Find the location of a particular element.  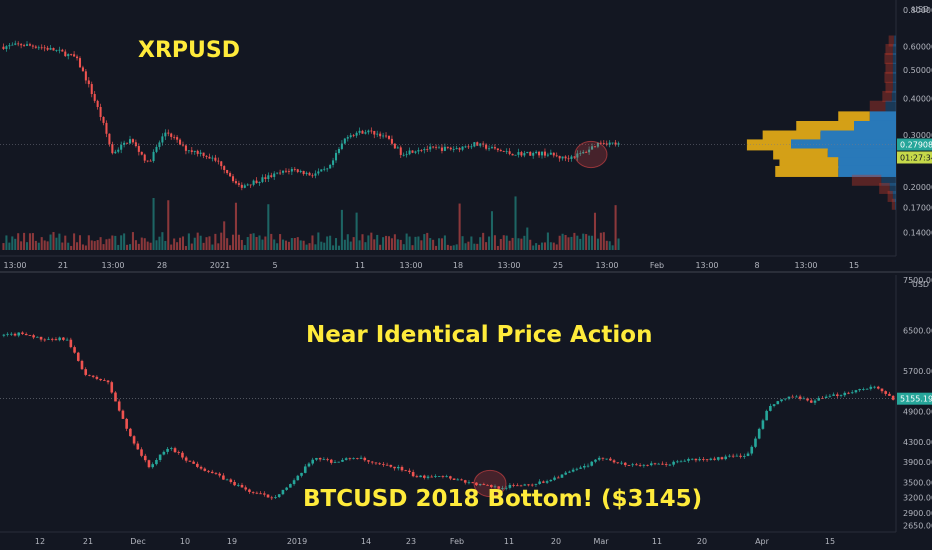

x-tick-label: 21 is located at coordinates (63, 265).